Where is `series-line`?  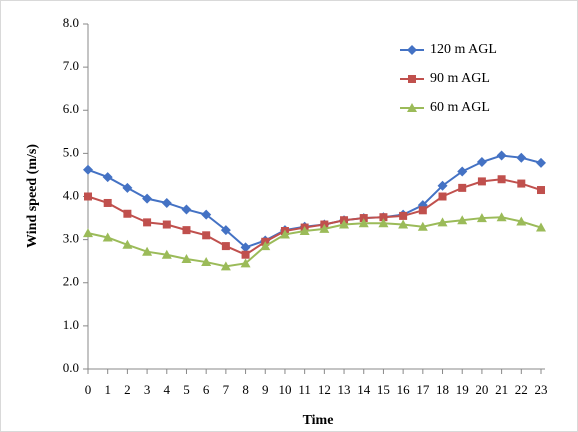
series-line is located at coordinates (314, 242).